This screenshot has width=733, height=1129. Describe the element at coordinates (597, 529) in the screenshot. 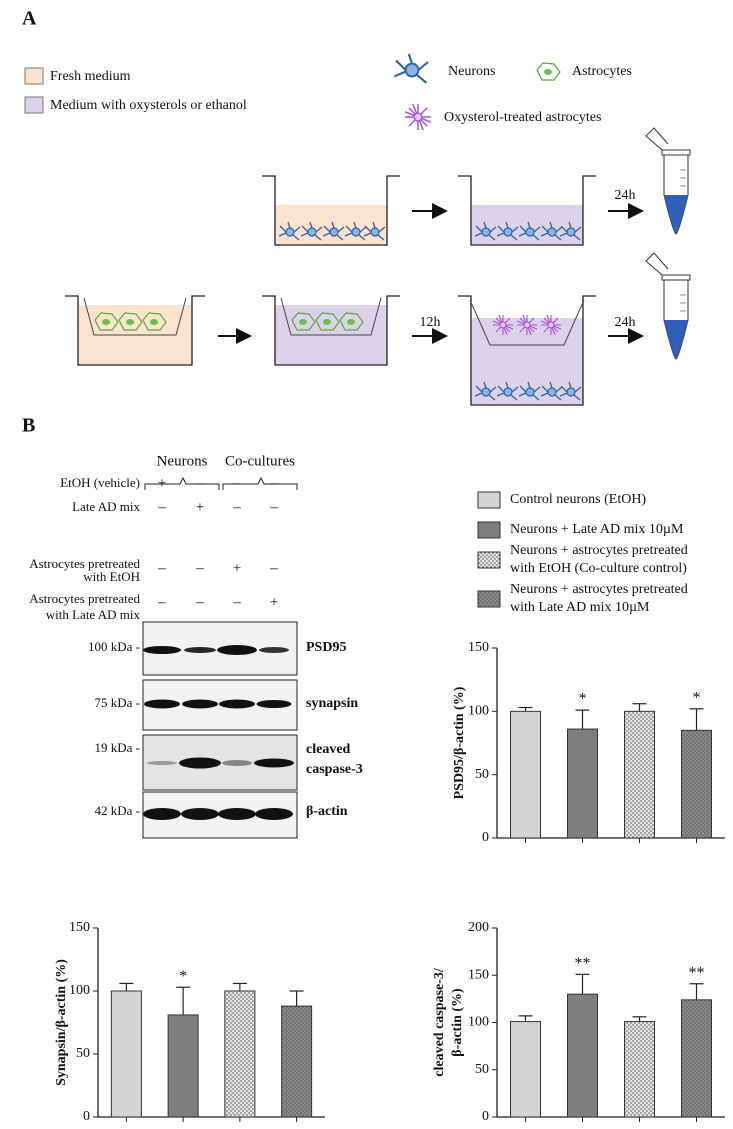

I see `legend-text: Neurons + Late AD mix 10µM` at that location.